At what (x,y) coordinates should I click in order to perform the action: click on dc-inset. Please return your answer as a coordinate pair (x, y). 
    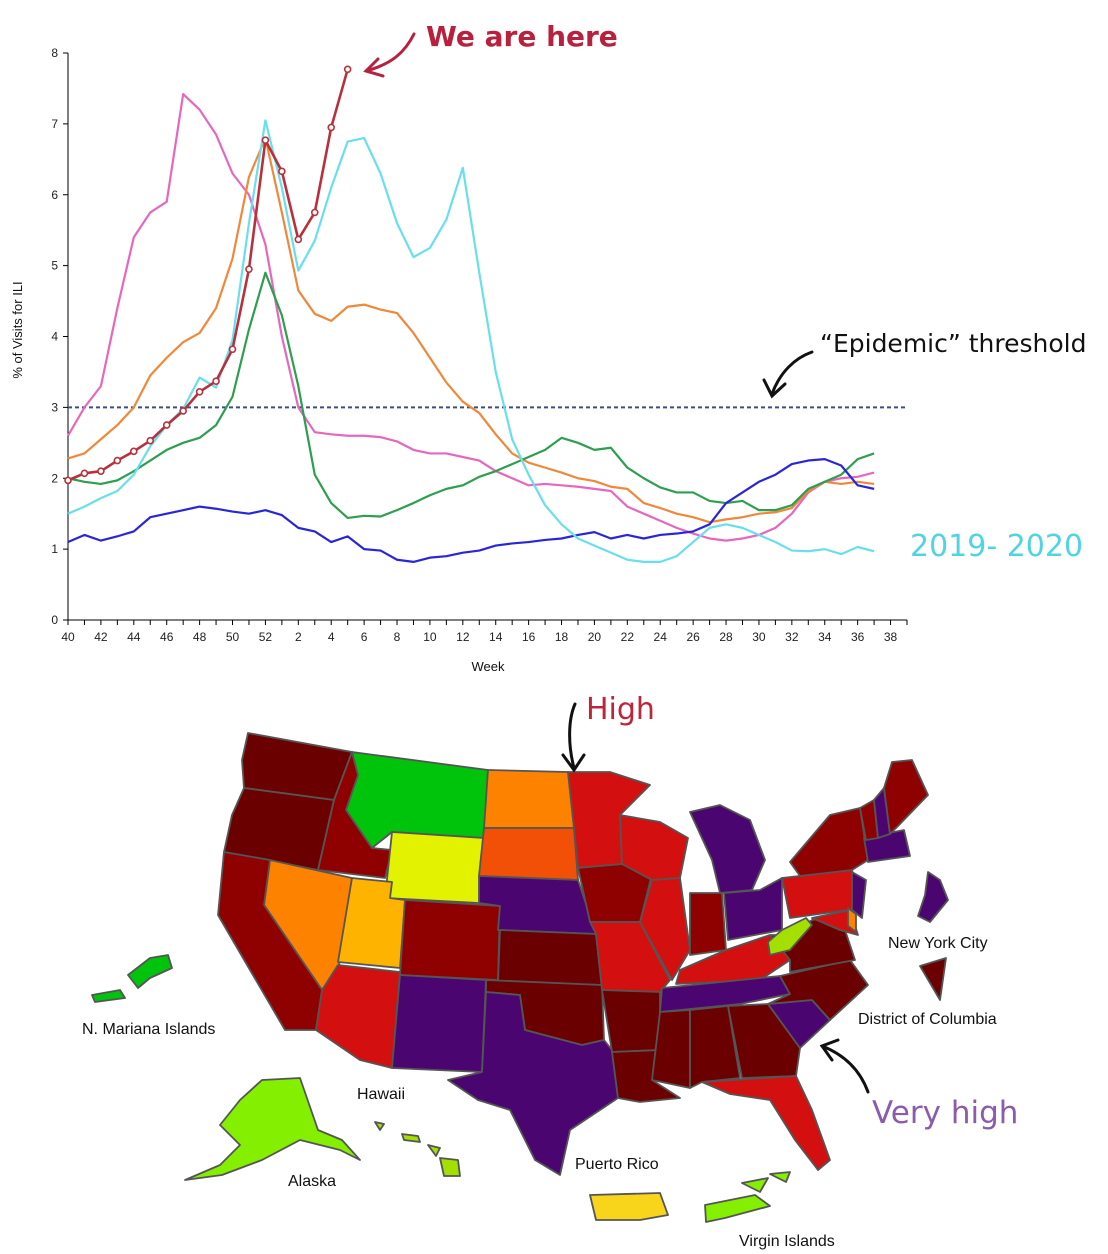
    Looking at the image, I should click on (933, 979).